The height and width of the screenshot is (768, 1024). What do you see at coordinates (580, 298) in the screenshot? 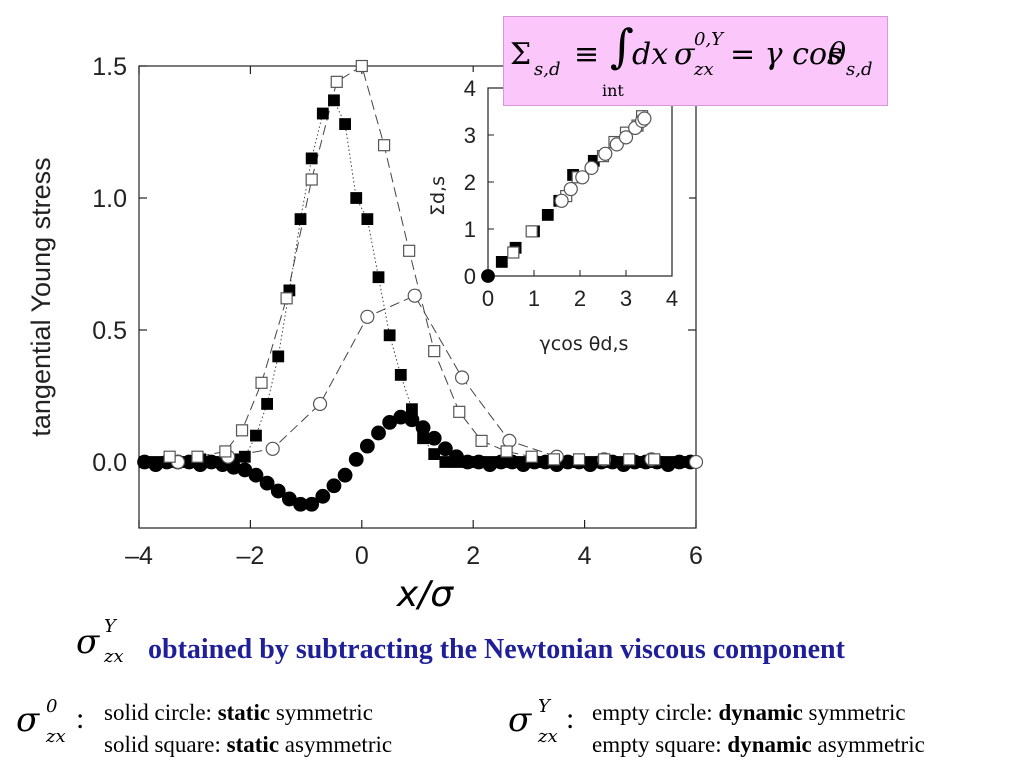
I see `inset-x-tick-label: 2` at bounding box center [580, 298].